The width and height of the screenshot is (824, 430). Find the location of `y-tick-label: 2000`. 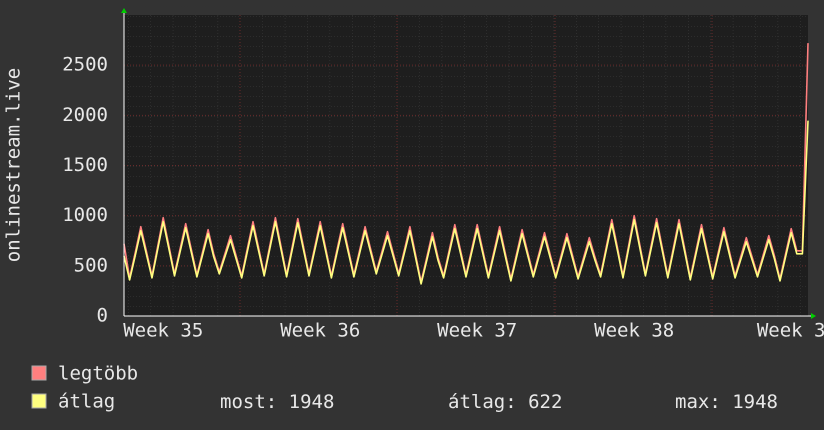

y-tick-label: 2000 is located at coordinates (85, 115).